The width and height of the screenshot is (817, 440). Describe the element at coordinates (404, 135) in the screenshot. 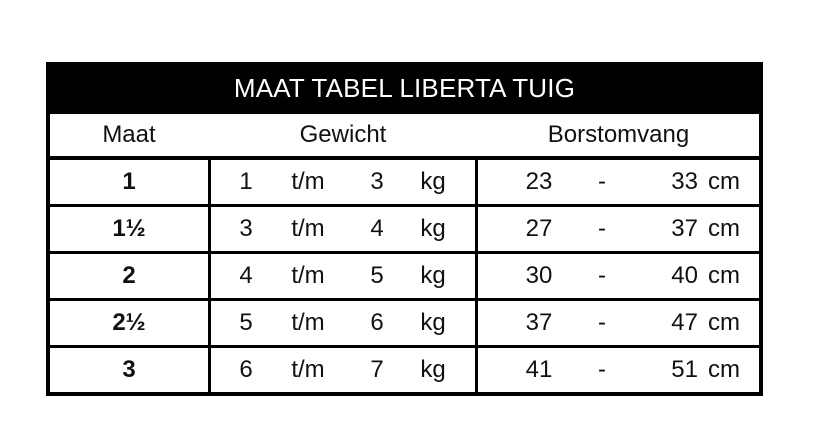

I see `table-header-row: Maat Gewicht Borstomvang` at that location.